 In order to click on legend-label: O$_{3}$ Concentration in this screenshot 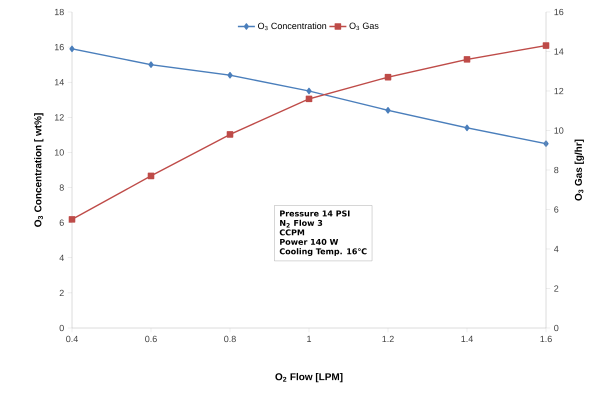, I will do `click(292, 26)`.